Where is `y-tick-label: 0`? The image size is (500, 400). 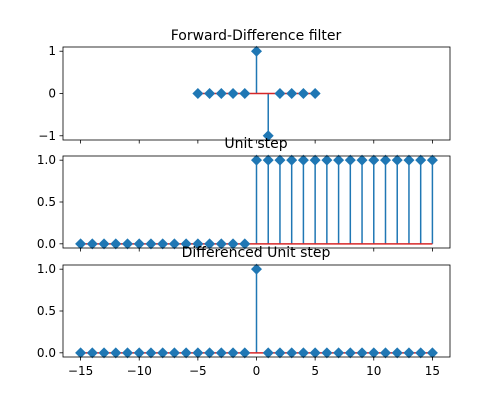
y-tick-label: 0 is located at coordinates (52, 94).